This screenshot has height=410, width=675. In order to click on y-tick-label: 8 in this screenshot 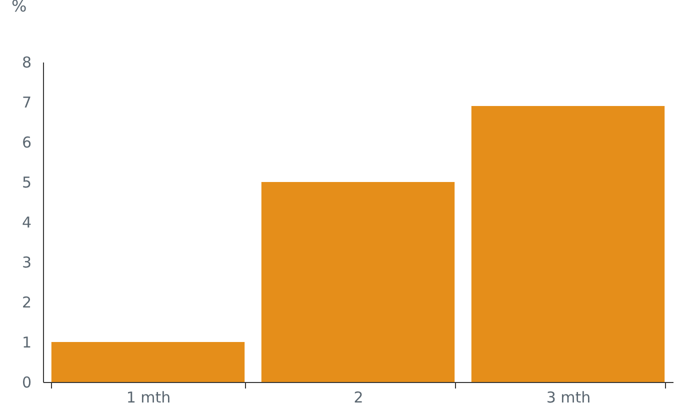, I will do `click(27, 63)`.